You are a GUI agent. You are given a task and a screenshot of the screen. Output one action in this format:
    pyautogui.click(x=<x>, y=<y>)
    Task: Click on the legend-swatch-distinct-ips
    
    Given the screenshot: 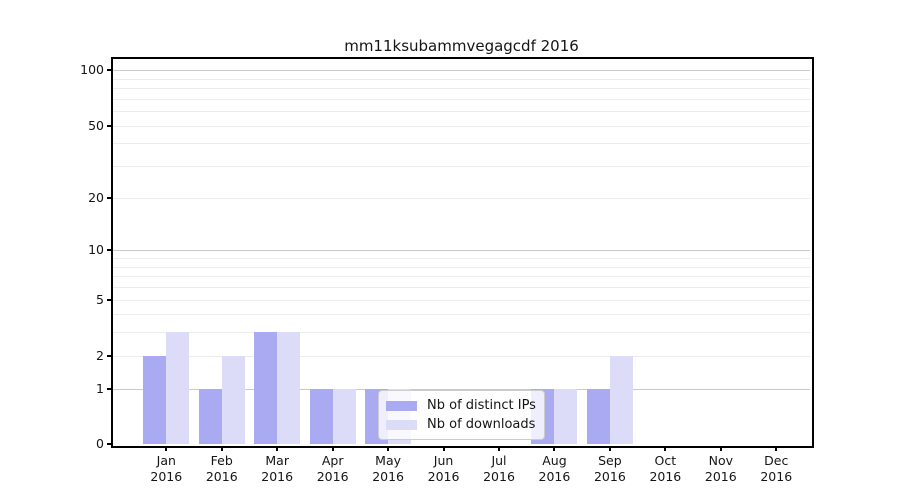 What is the action you would take?
    pyautogui.click(x=401, y=405)
    